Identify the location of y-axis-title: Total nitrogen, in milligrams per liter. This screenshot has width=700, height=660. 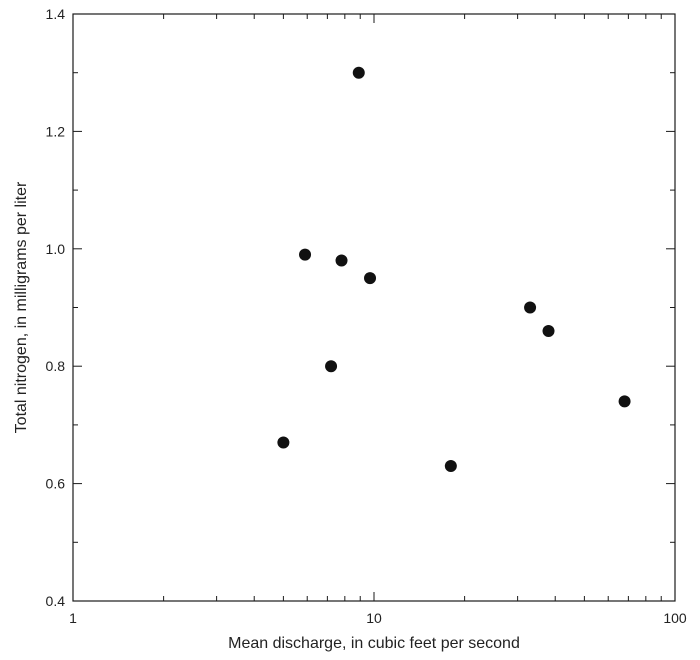
(21, 307).